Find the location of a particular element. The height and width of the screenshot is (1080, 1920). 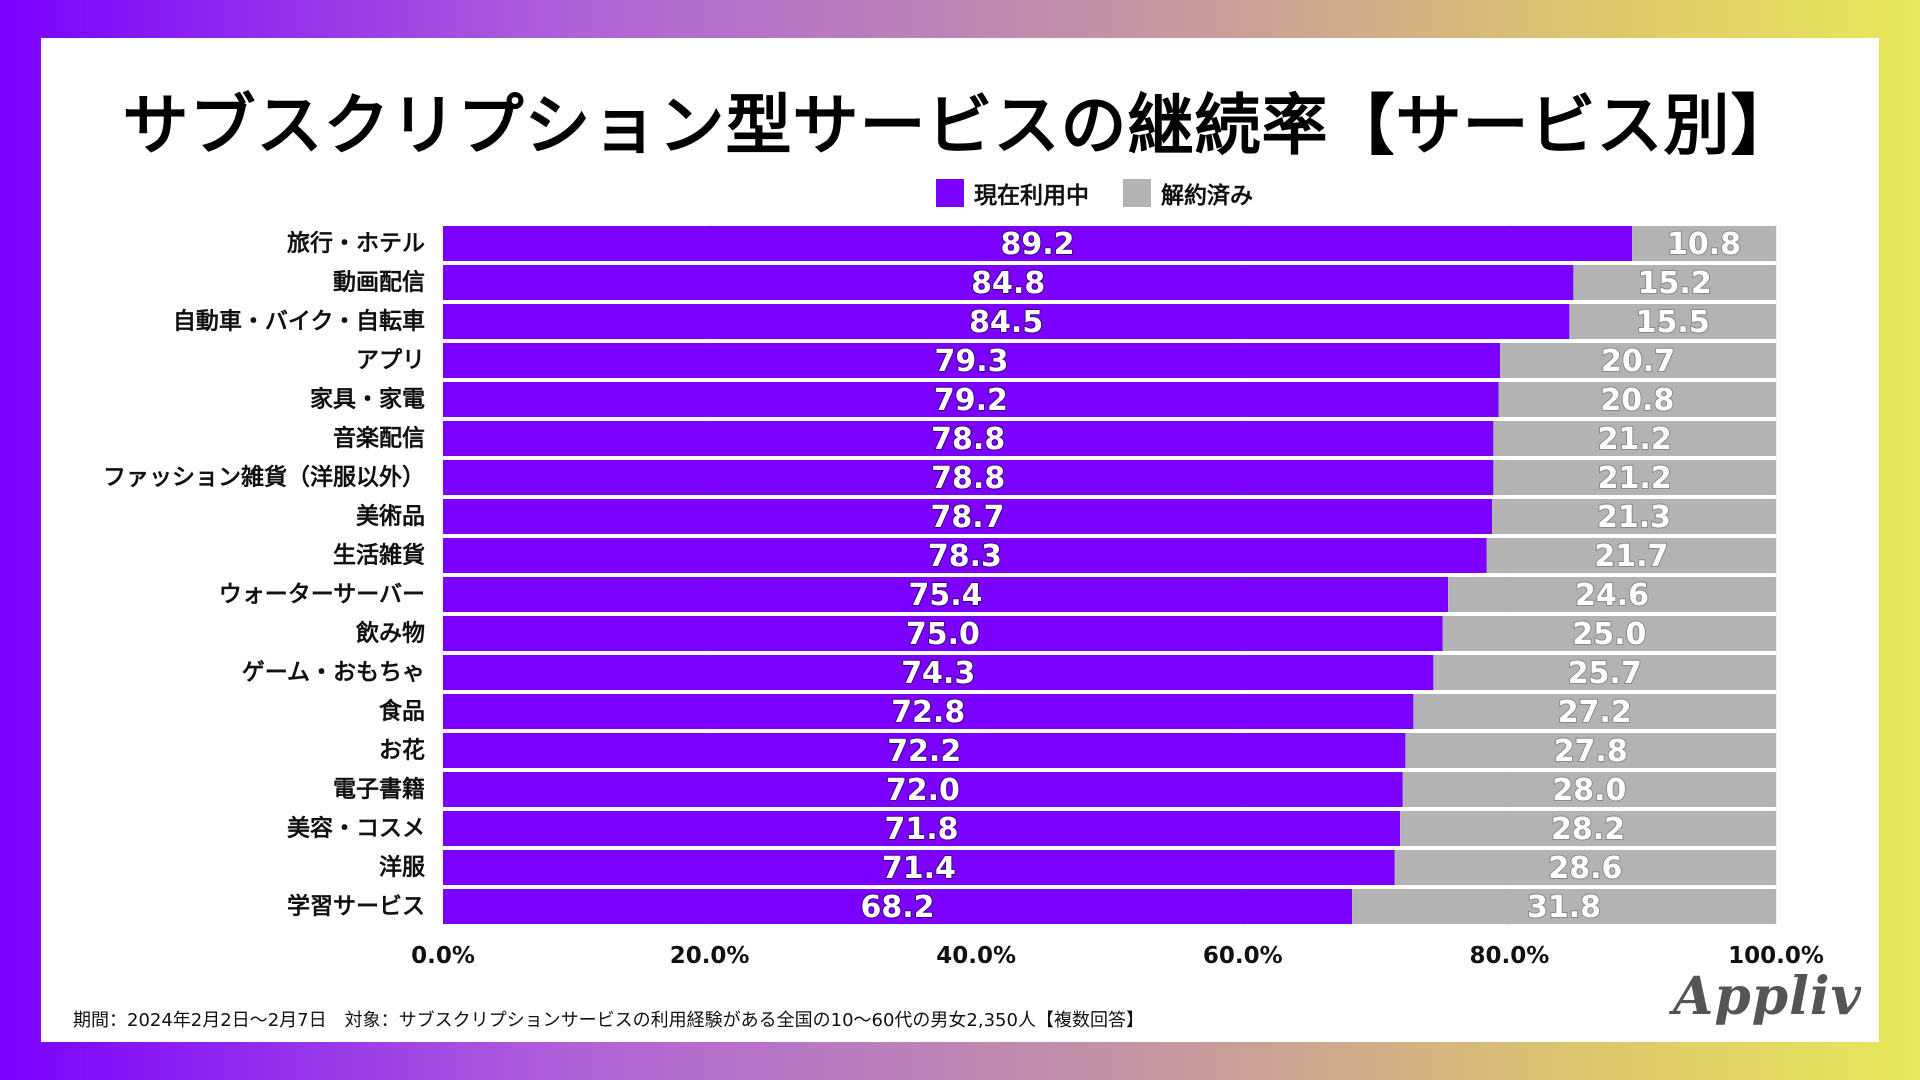

x-tick-label: 0.0% is located at coordinates (443, 956).